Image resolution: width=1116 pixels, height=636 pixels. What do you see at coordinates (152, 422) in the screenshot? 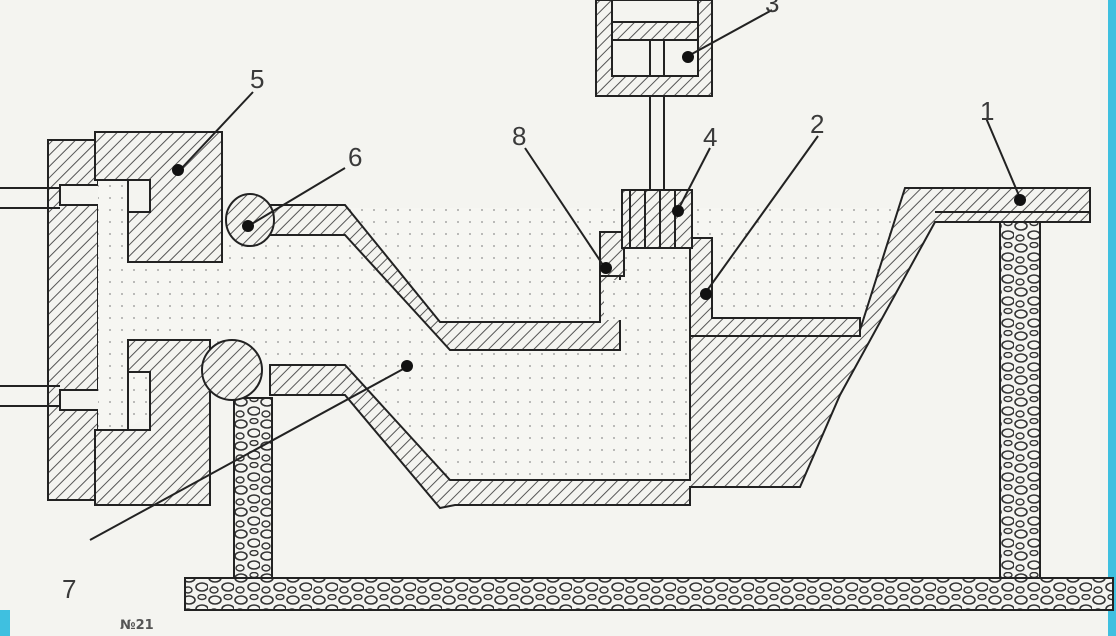
I see `mould-lower-half` at bounding box center [152, 422].